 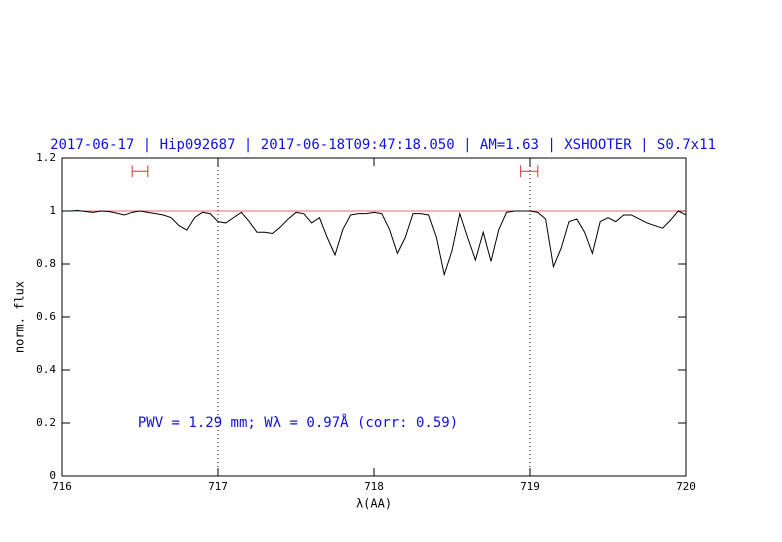 I want to click on x-tick-label: 719, so click(x=530, y=486).